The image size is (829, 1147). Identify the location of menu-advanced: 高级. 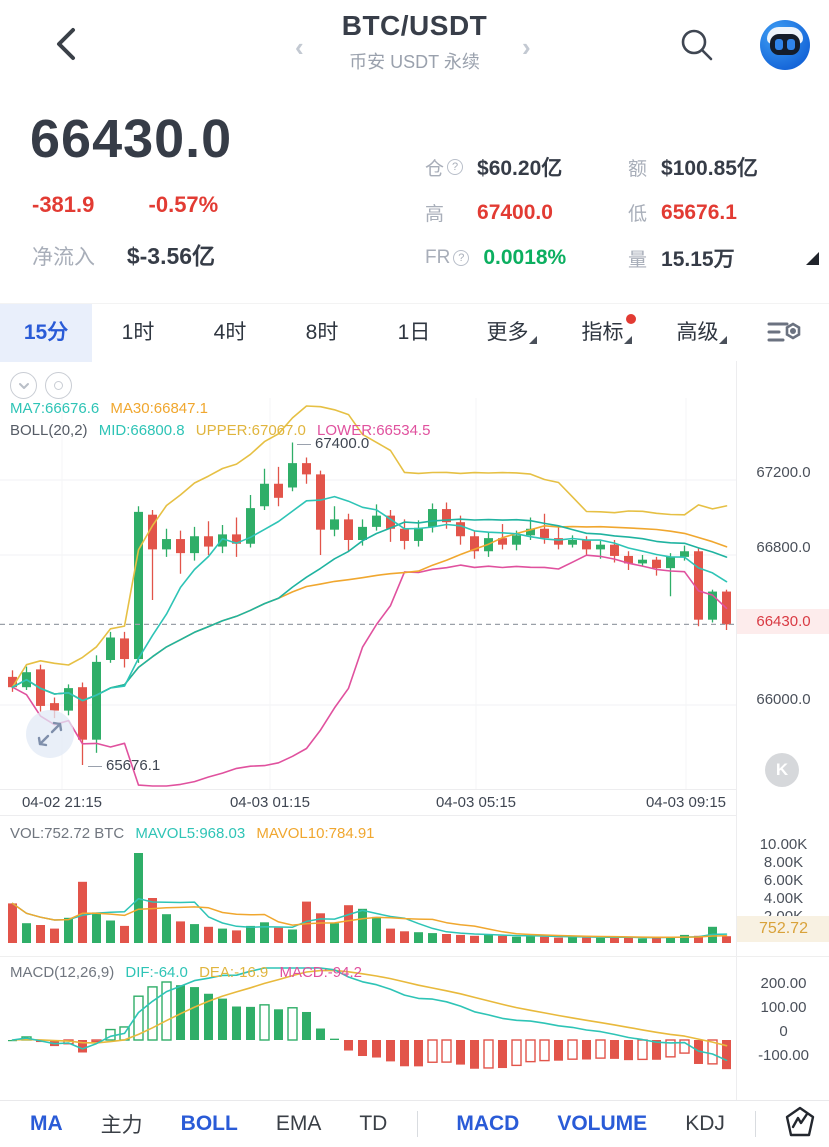
(697, 333).